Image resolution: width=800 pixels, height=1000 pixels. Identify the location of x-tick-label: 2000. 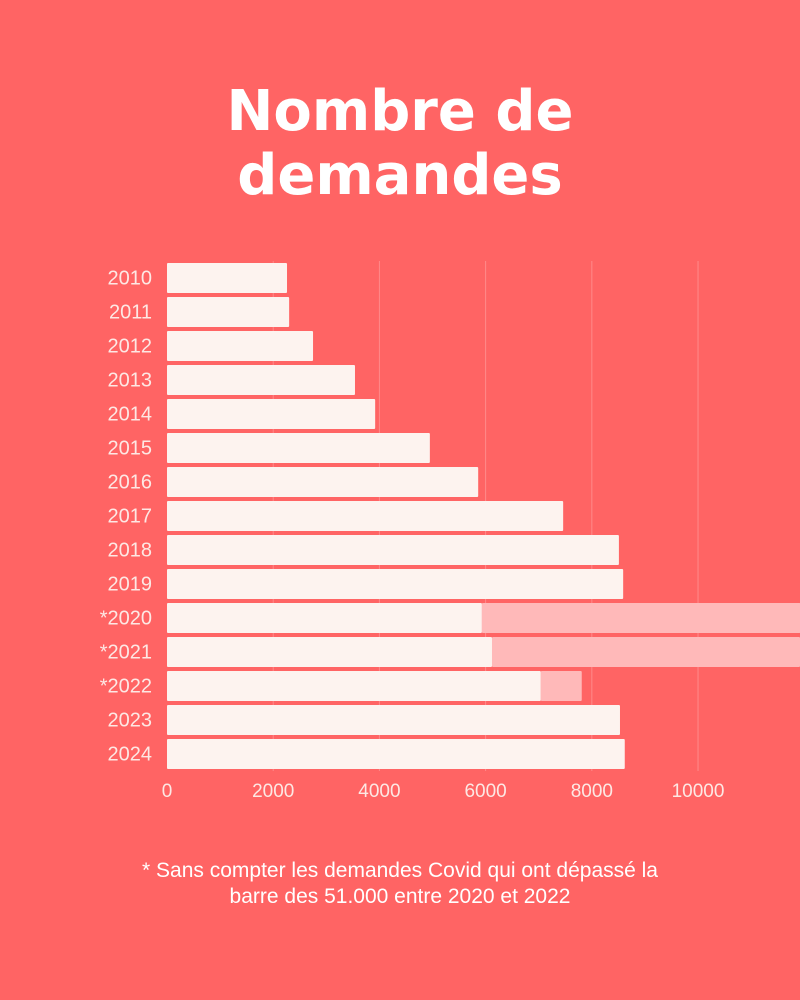
(273, 791).